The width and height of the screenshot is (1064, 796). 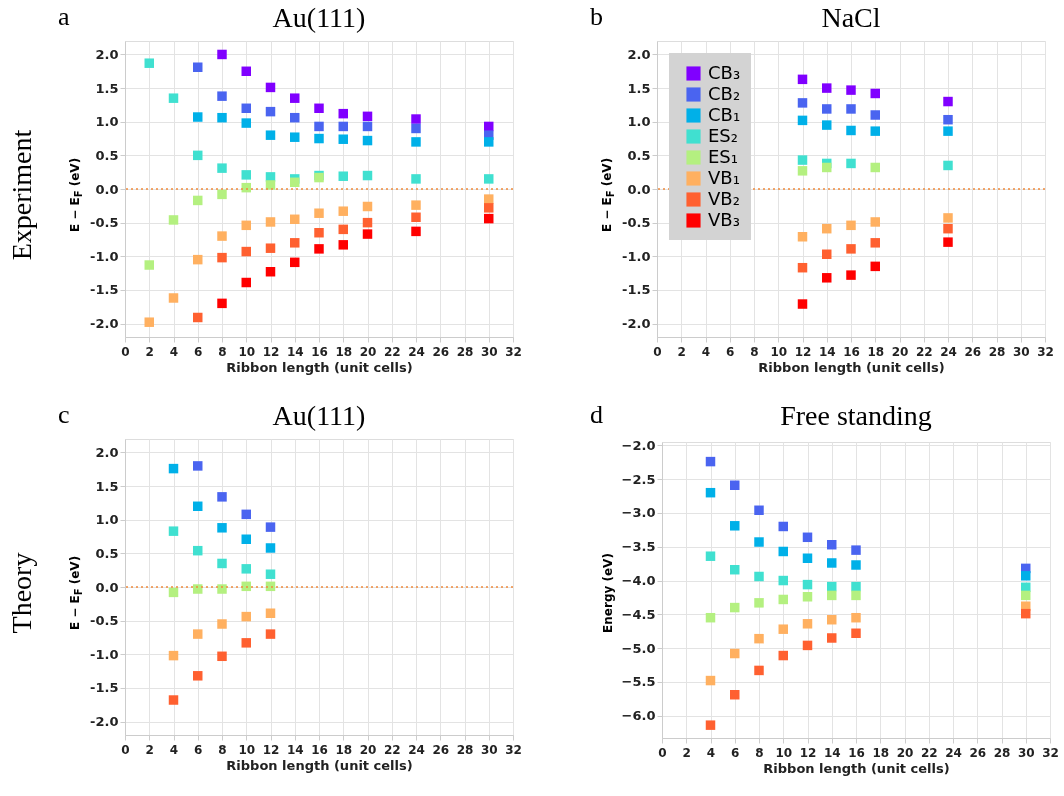 I want to click on x-tick-label: 26, so click(x=441, y=351).